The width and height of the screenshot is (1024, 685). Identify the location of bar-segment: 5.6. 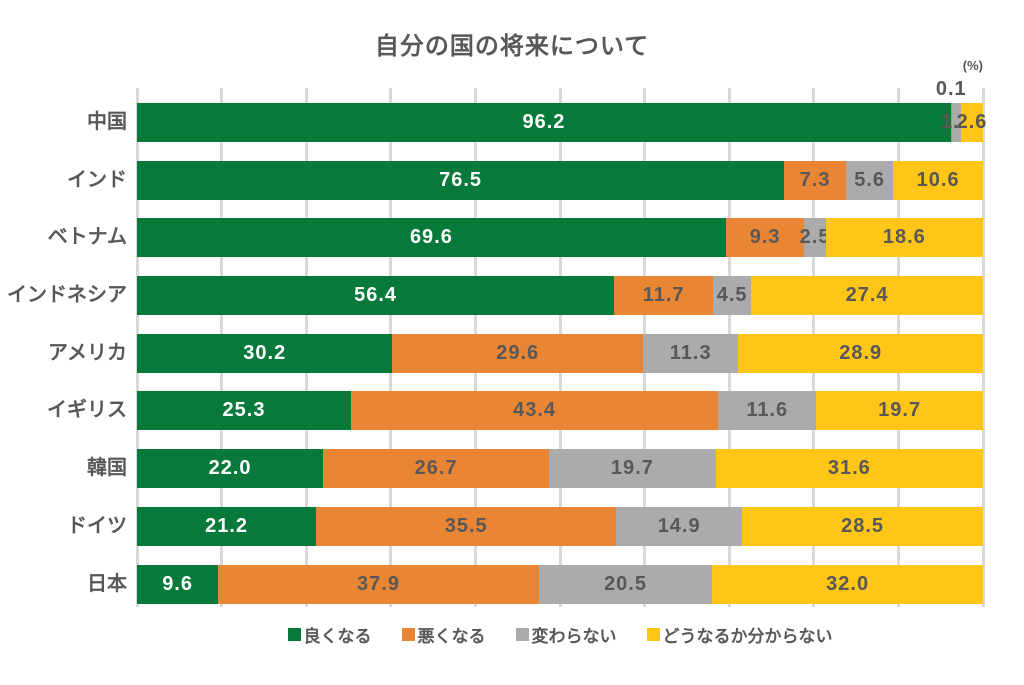
(869, 180).